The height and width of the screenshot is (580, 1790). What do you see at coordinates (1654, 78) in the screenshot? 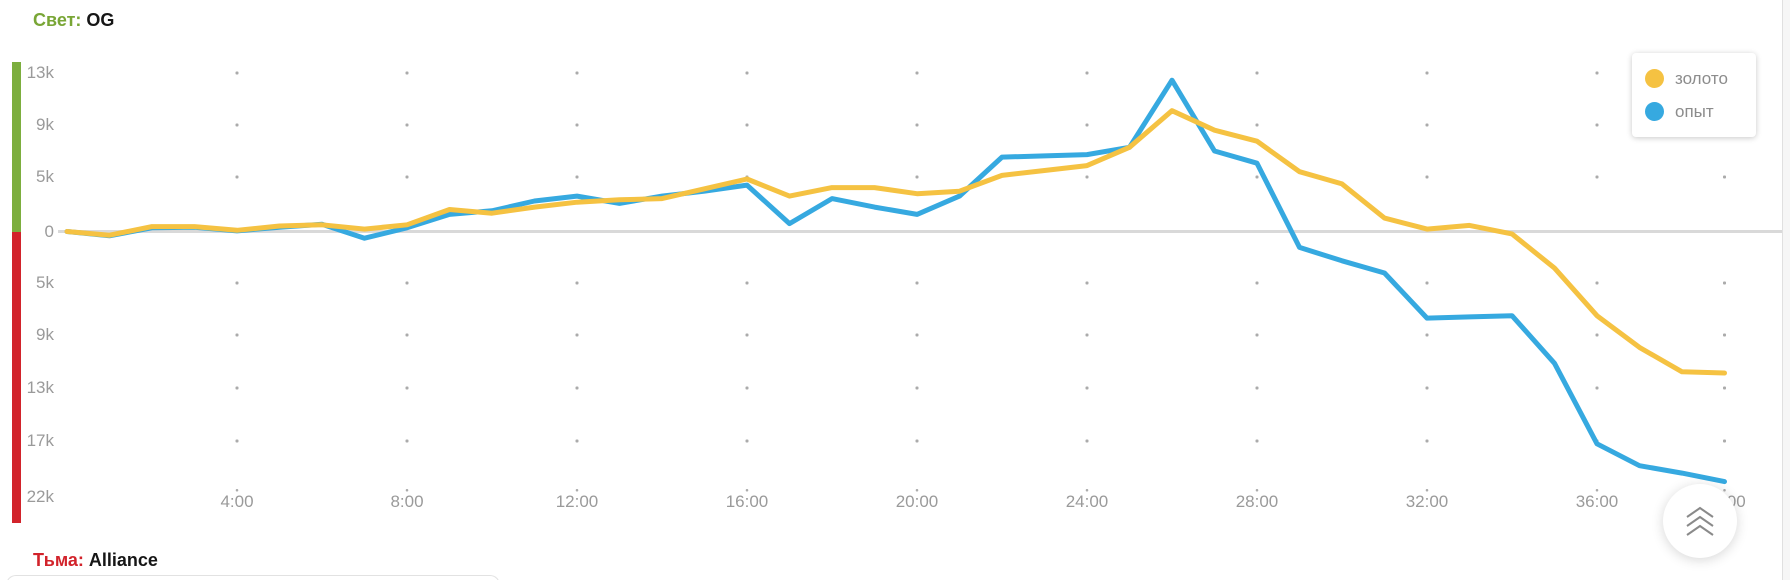
I see `gold-series-marker-icon` at bounding box center [1654, 78].